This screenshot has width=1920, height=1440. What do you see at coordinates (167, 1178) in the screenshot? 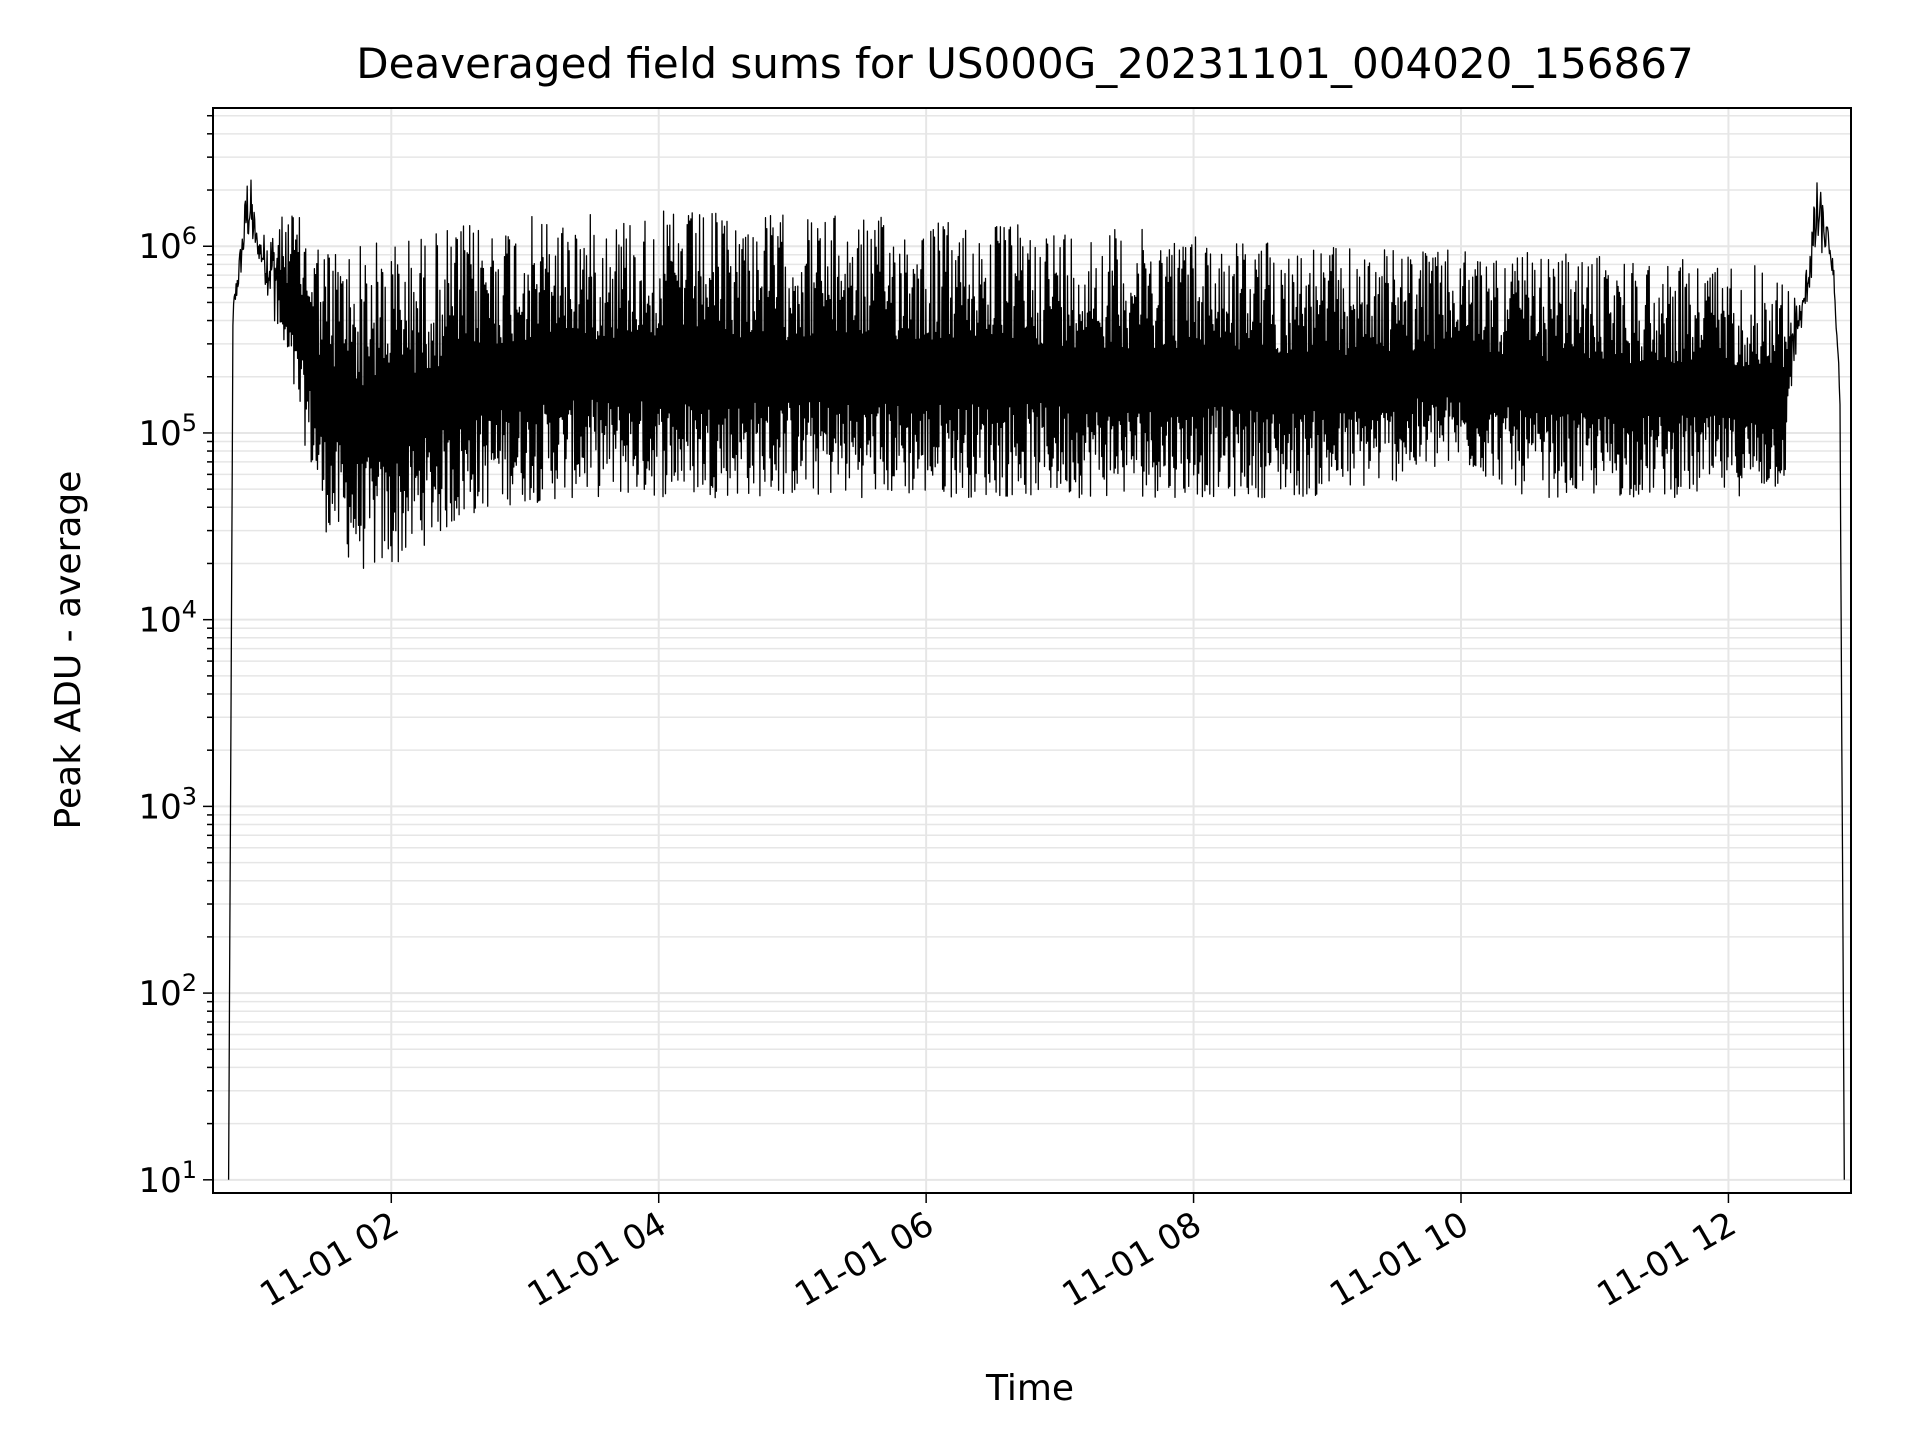
I see `y-tick-label: 10¹` at bounding box center [167, 1178].